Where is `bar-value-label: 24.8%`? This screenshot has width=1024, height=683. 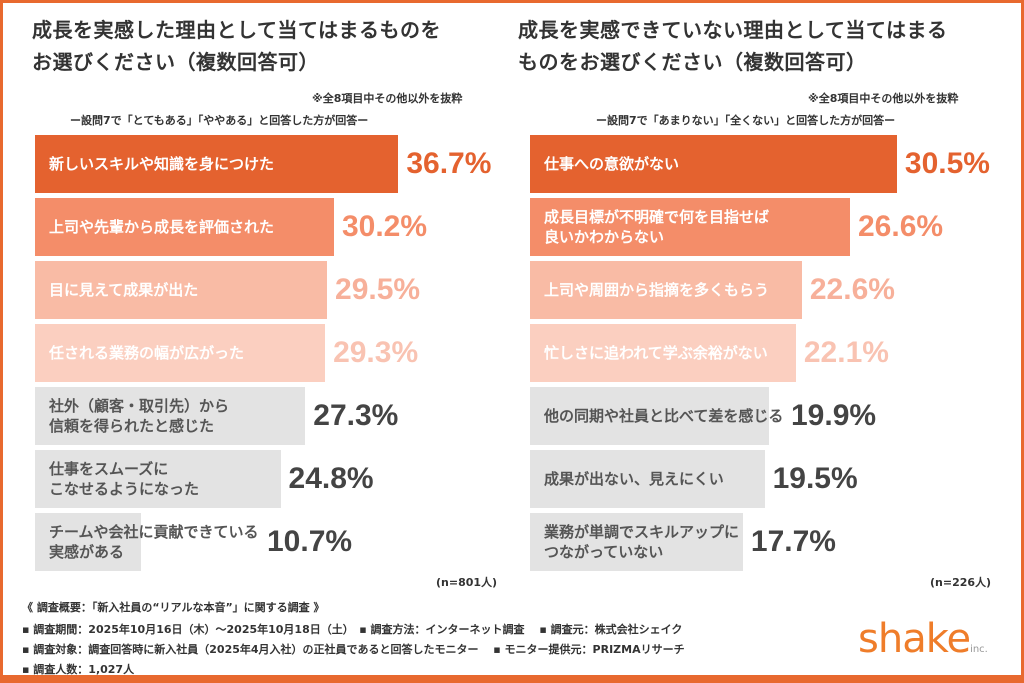 bar-value-label: 24.8% is located at coordinates (331, 478).